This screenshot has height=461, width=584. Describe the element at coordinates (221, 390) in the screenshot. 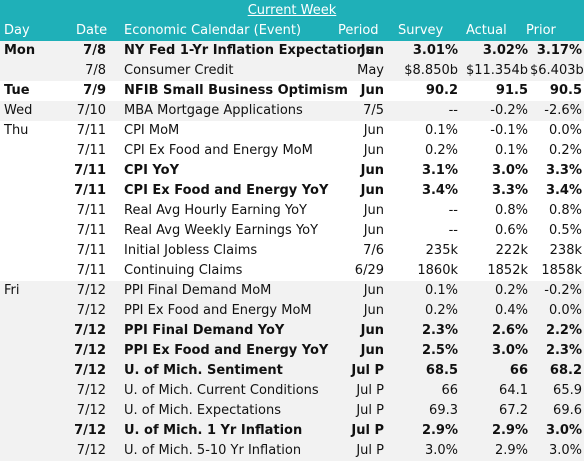

I see `cell-event: U. of Mich. Current Conditions` at that location.